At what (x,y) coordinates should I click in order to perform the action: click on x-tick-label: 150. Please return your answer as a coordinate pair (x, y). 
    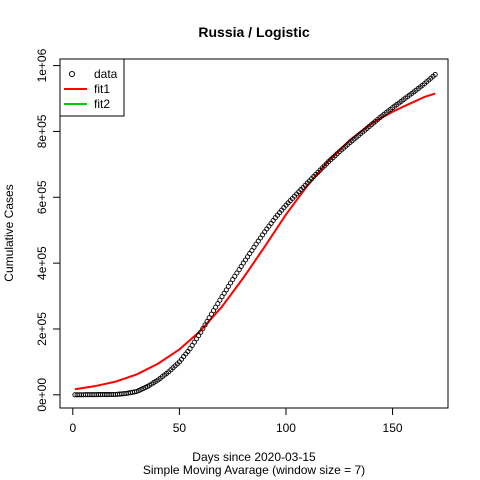
    Looking at the image, I should click on (393, 428).